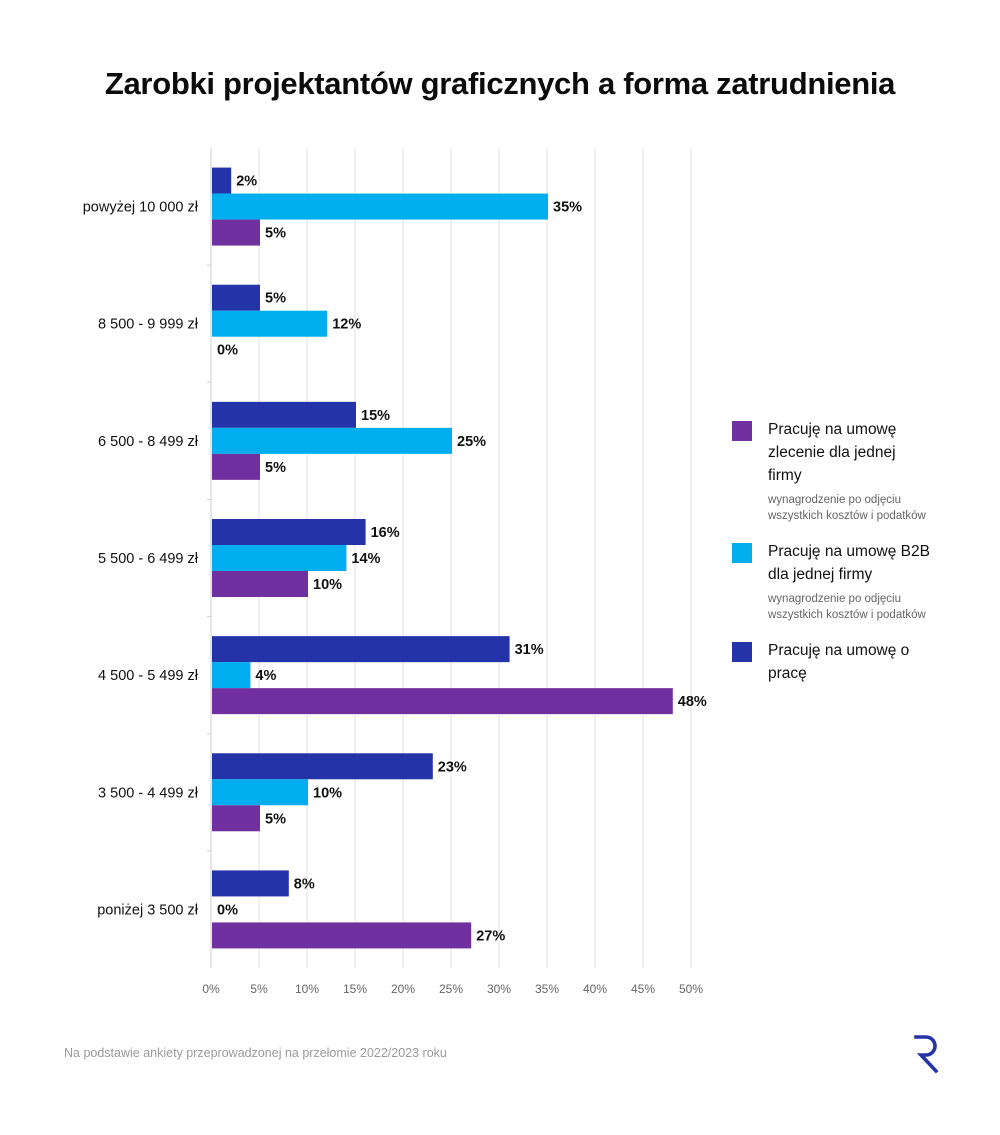  What do you see at coordinates (529, 650) in the screenshot?
I see `data-label-s0-c4: 31%` at bounding box center [529, 650].